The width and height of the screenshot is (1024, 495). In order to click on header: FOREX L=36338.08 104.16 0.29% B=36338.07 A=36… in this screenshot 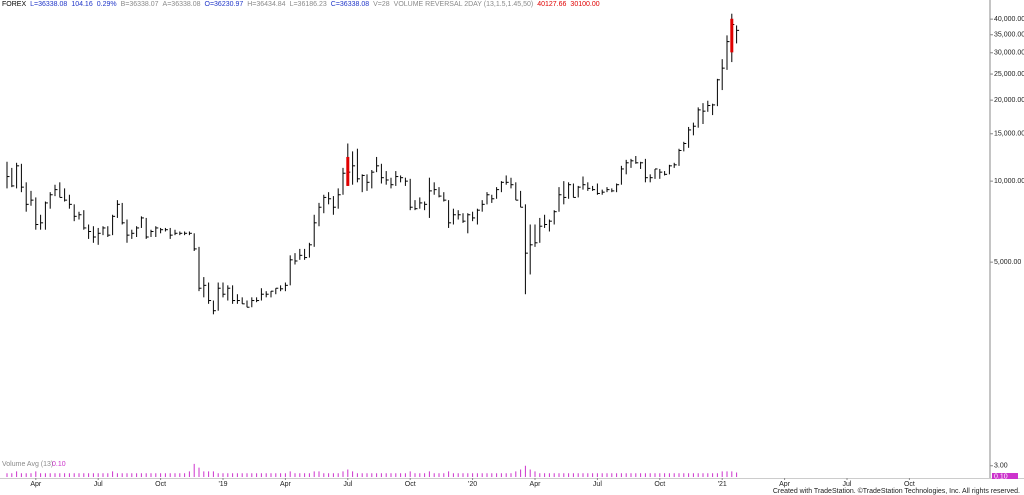, I will do `click(303, 5)`.